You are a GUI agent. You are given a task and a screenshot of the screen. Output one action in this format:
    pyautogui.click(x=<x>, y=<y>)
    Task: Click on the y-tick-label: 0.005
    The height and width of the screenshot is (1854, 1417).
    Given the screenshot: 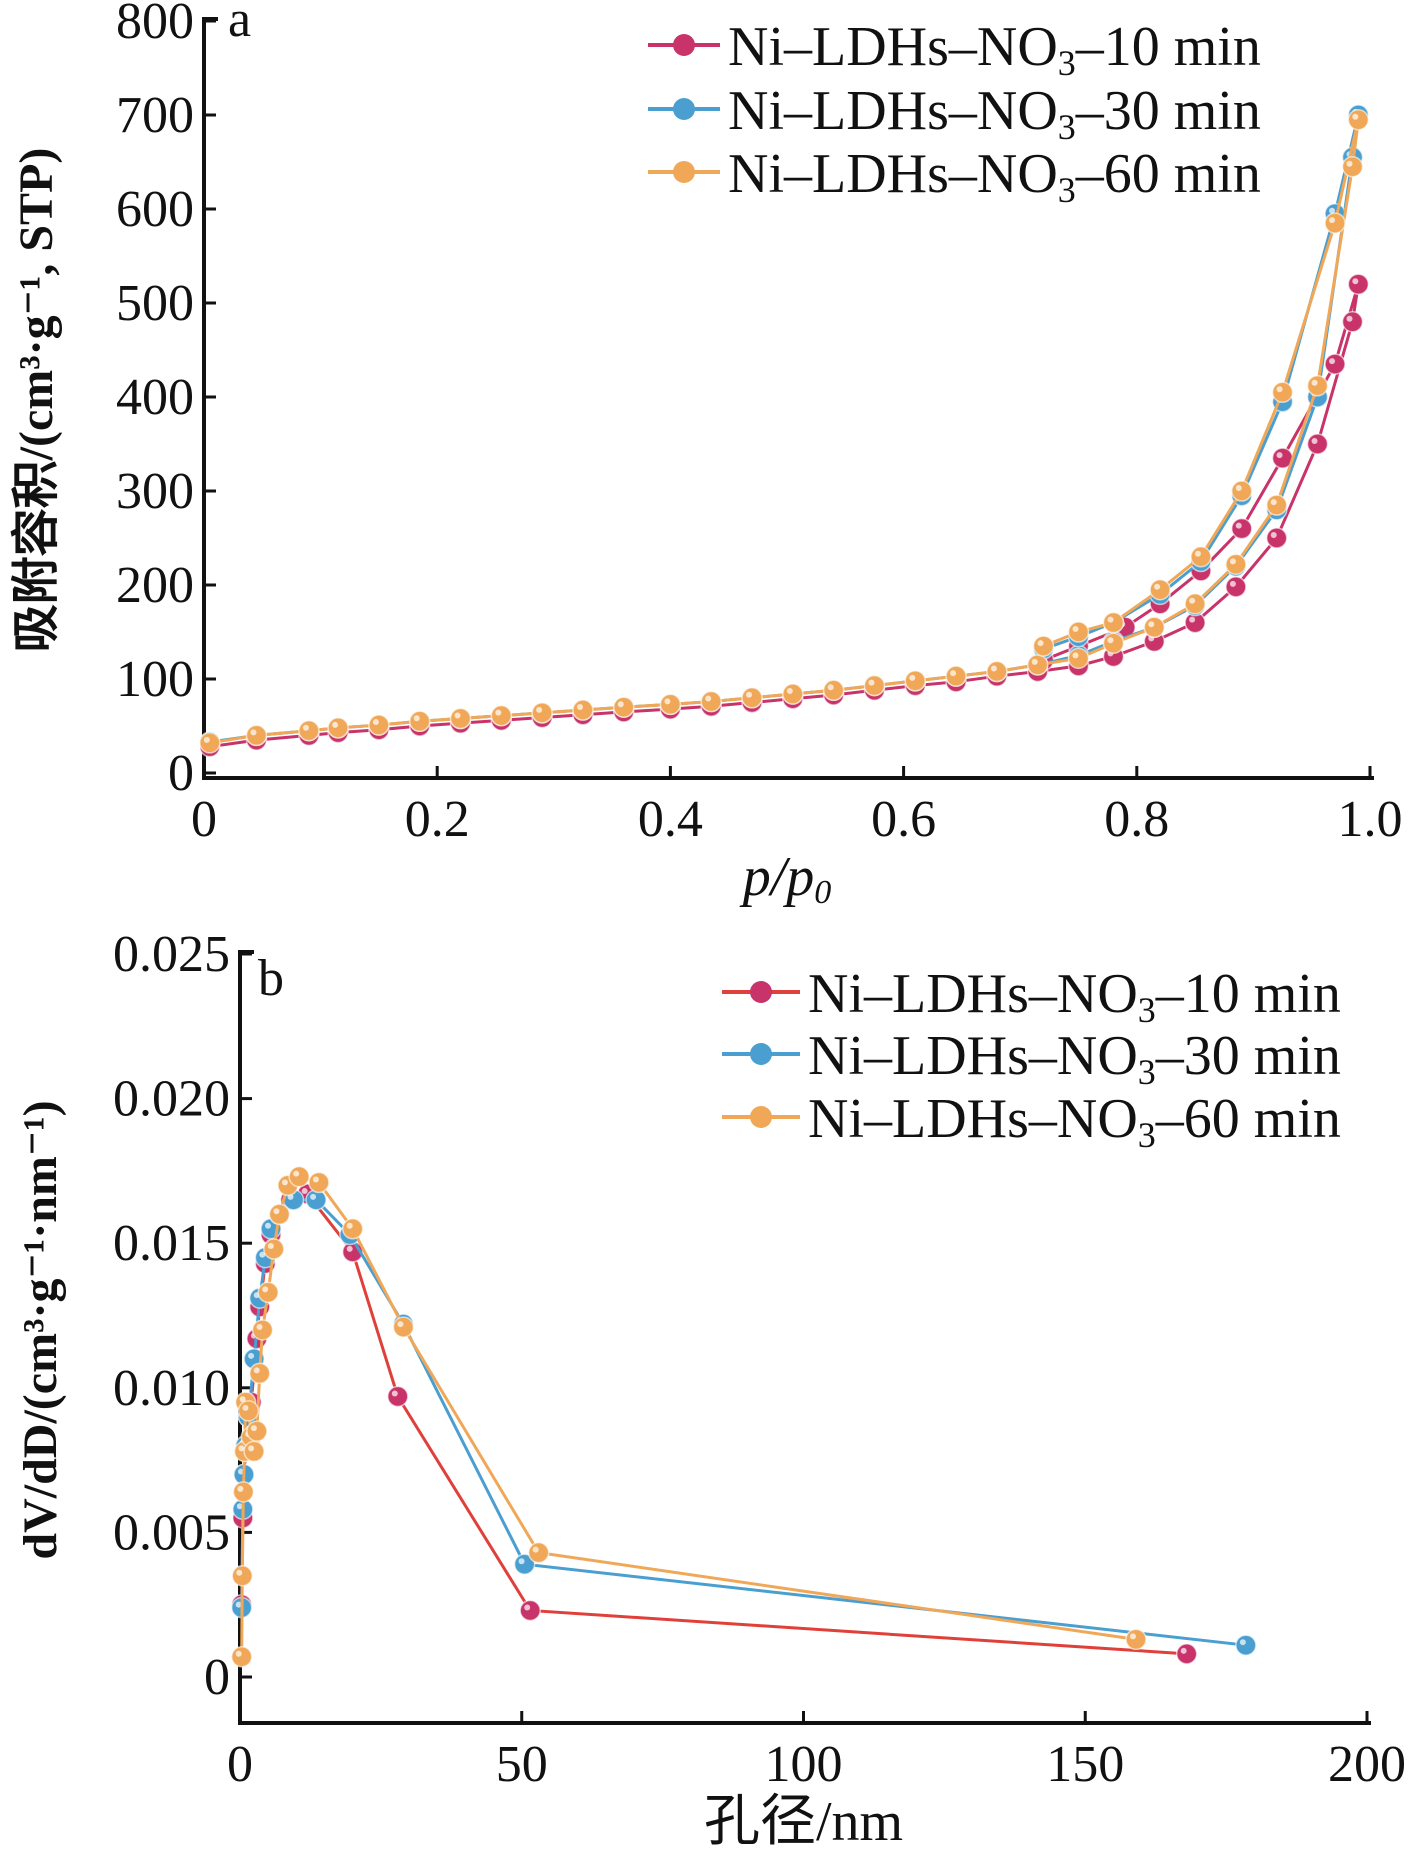 What is the action you would take?
    pyautogui.click(x=171, y=1532)
    